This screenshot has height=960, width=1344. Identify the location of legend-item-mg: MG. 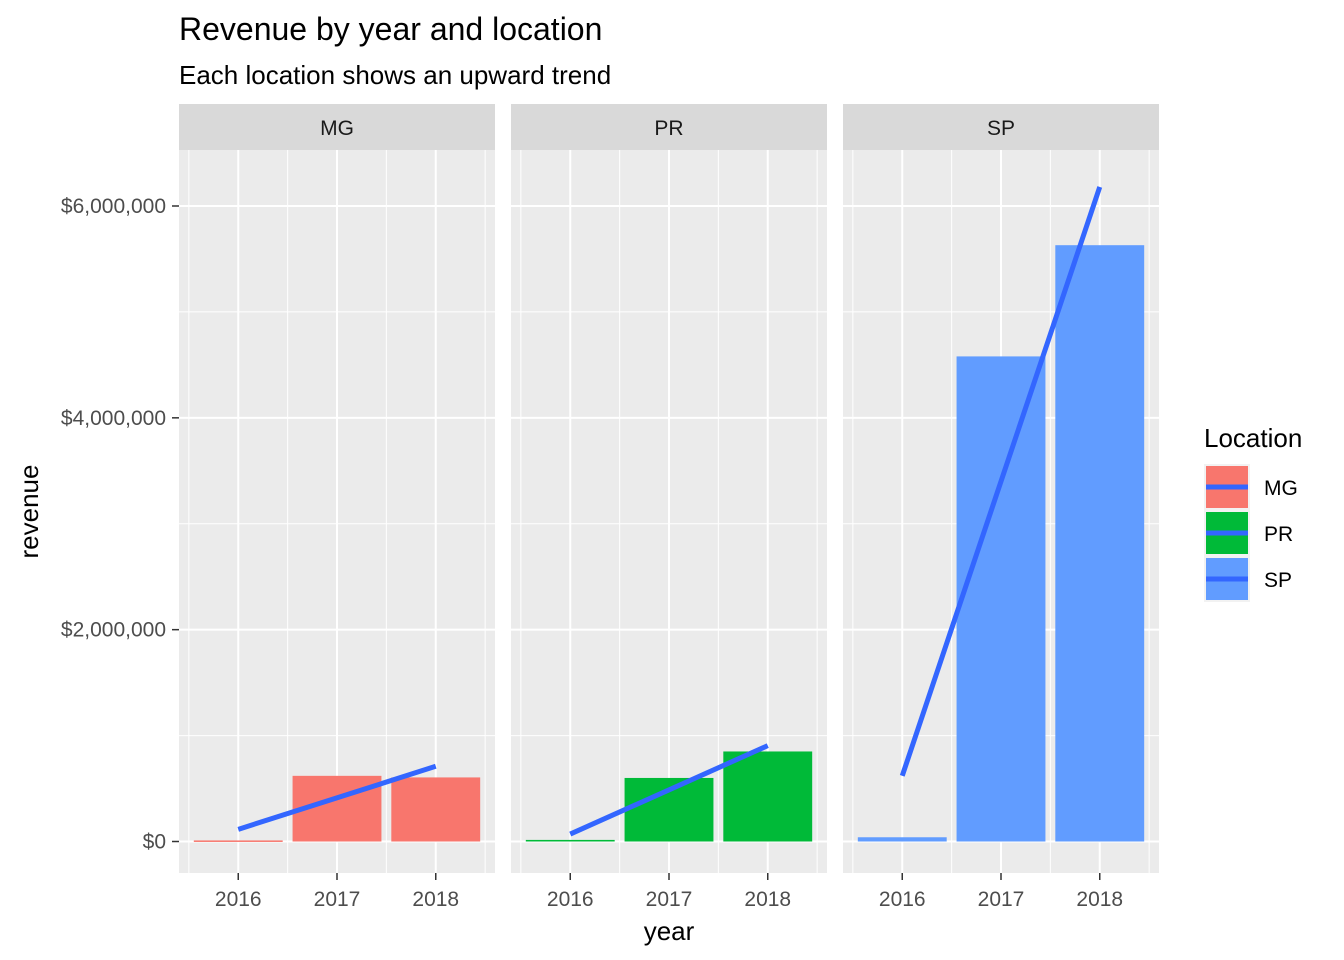
(1251, 487).